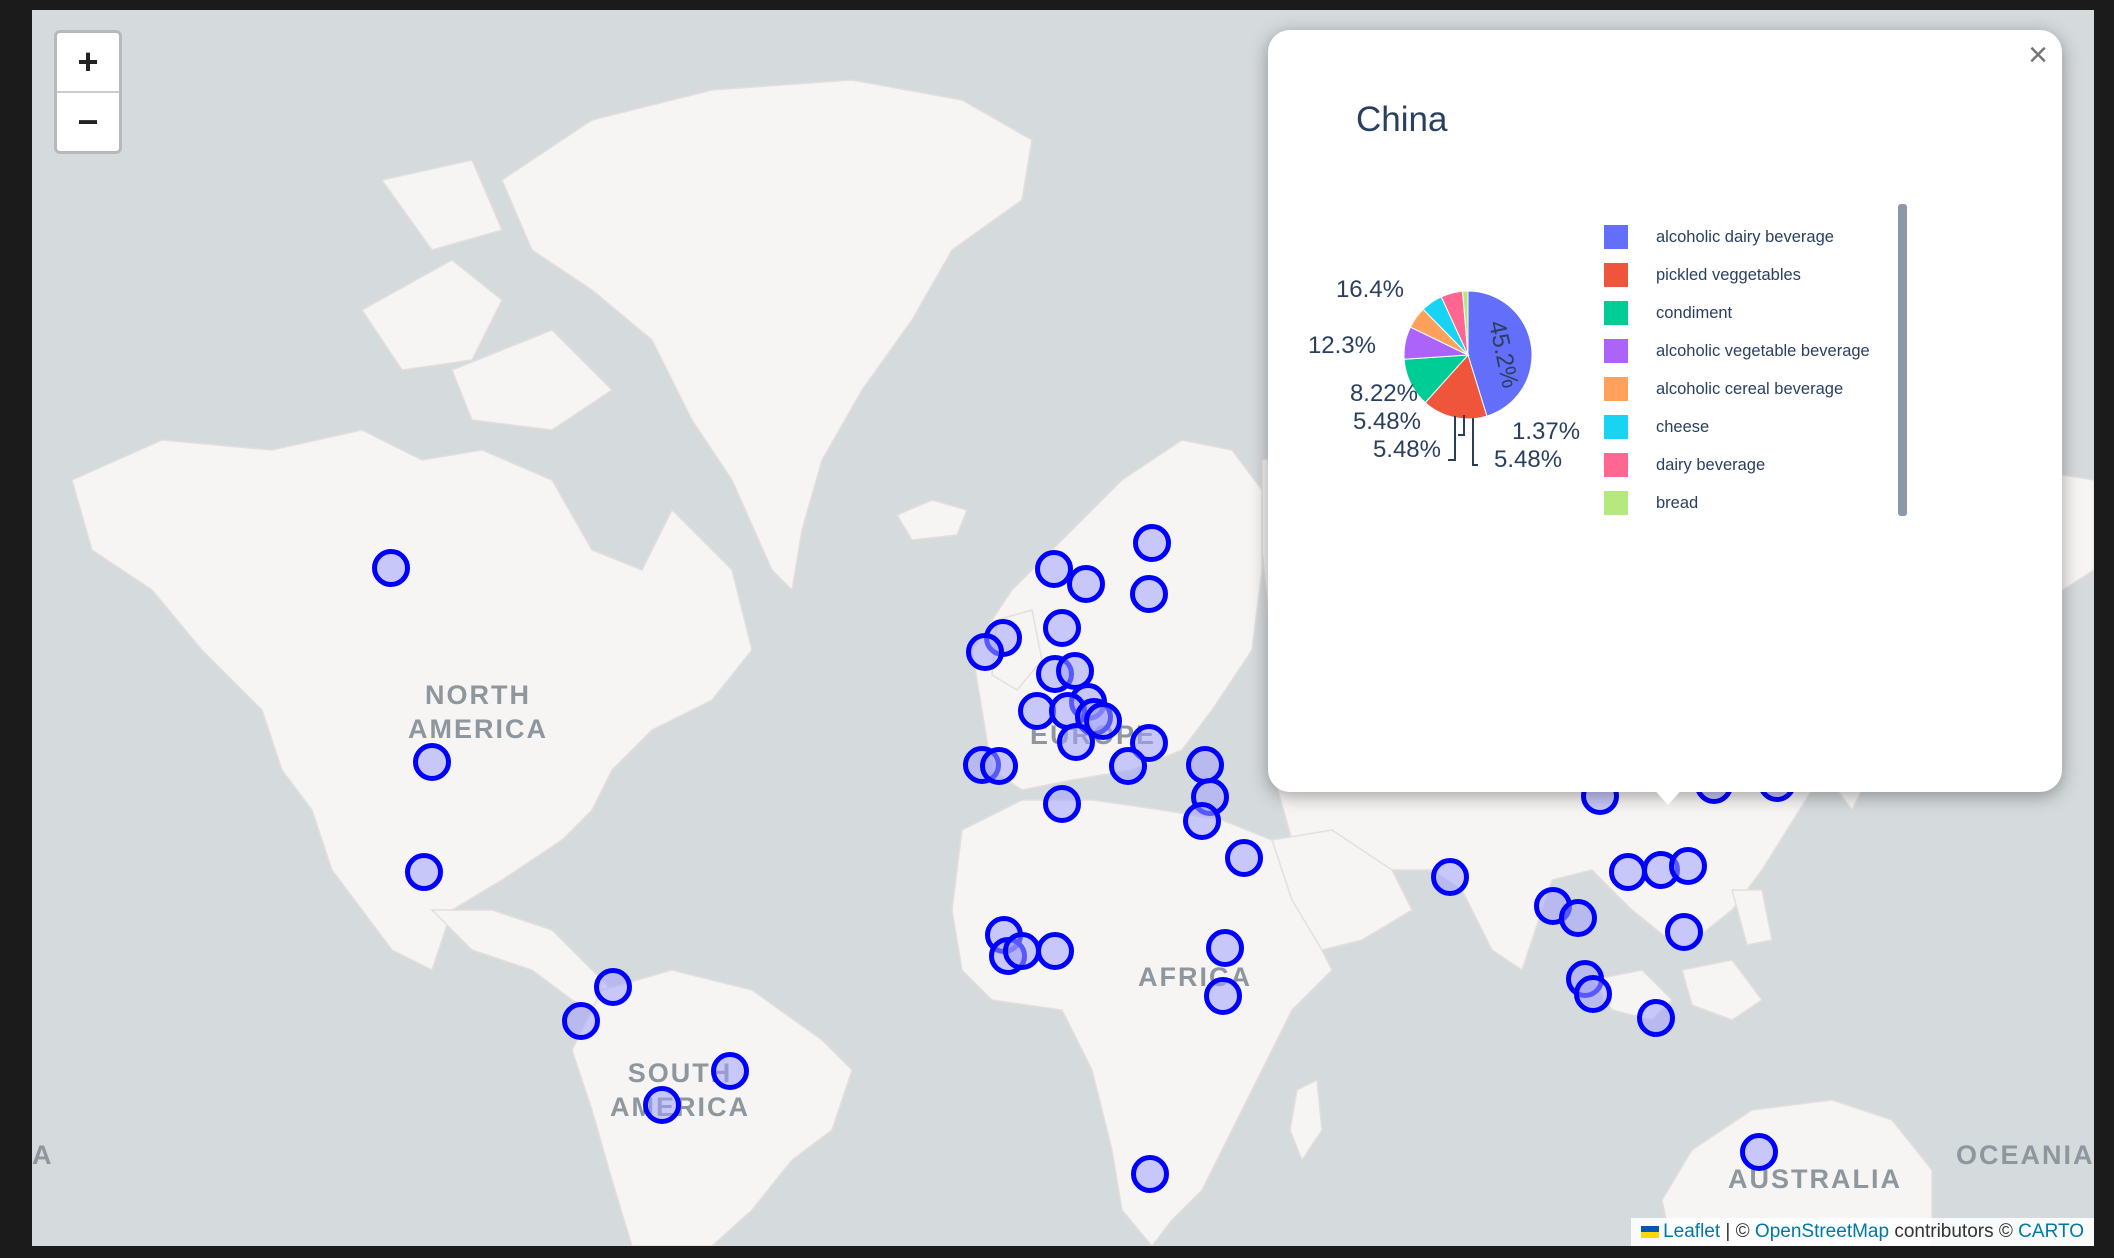 The width and height of the screenshot is (2114, 1258). Describe the element at coordinates (1902, 360) in the screenshot. I see `legend-scrollbar` at that location.